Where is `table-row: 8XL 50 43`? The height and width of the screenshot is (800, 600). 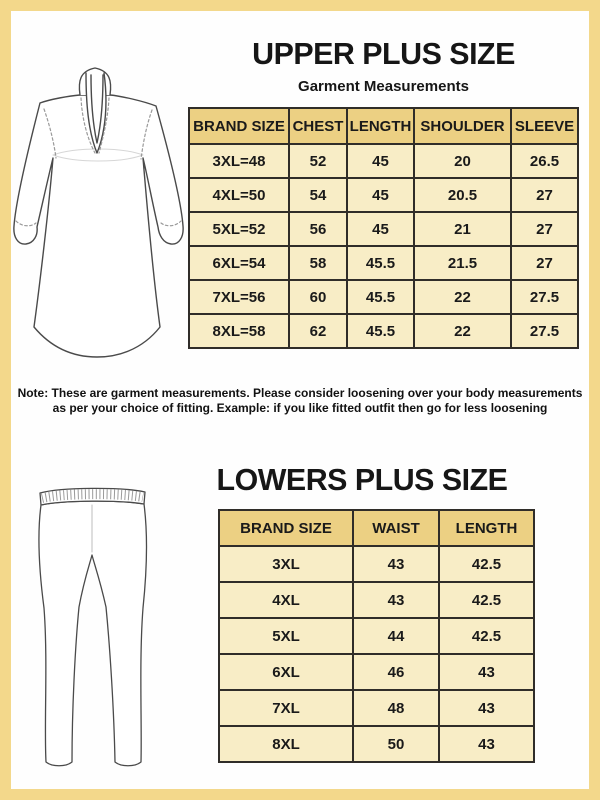
table-row: 8XL 50 43 is located at coordinates (376, 744).